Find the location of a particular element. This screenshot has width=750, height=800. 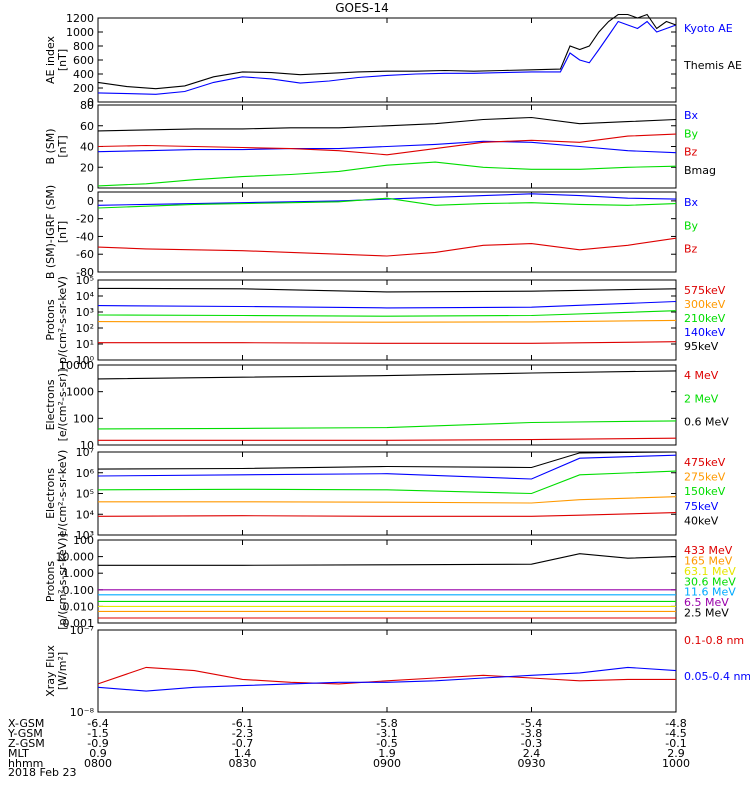

series-line-bz is located at coordinates (387, 144).